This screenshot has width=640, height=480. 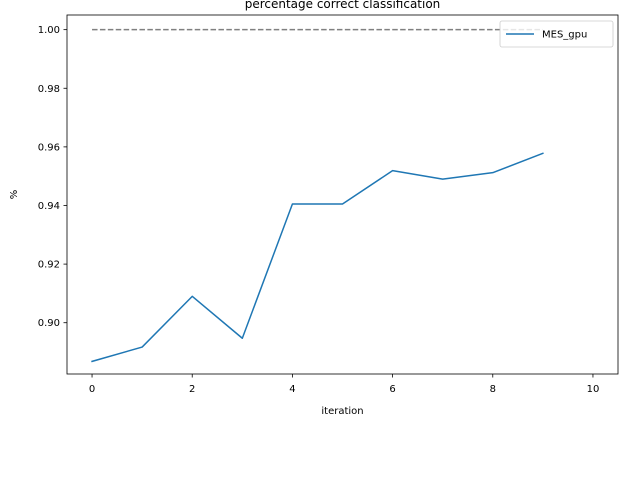 I want to click on y-tick-label: 0.98, so click(x=49, y=89).